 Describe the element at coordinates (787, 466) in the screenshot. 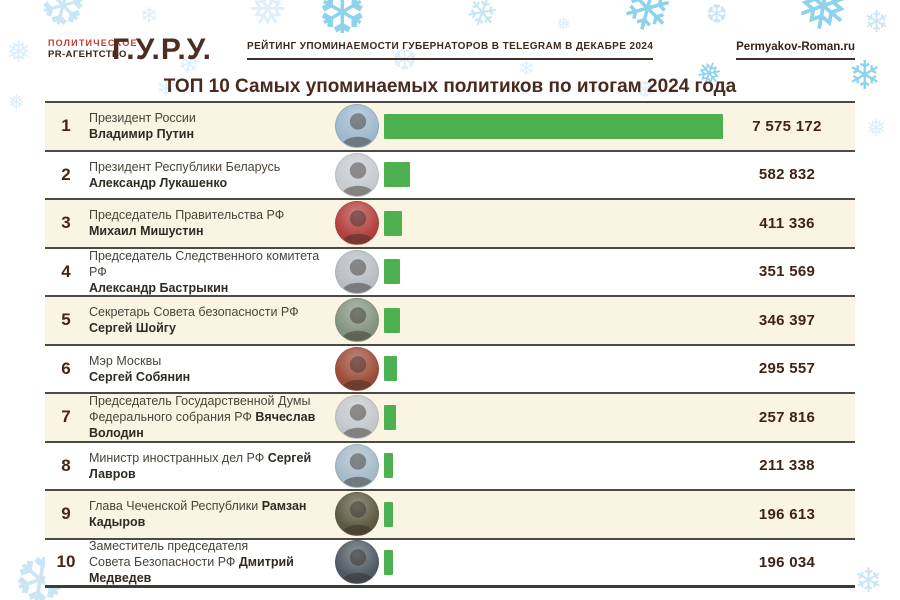

I see `mention-count: 211 338` at that location.